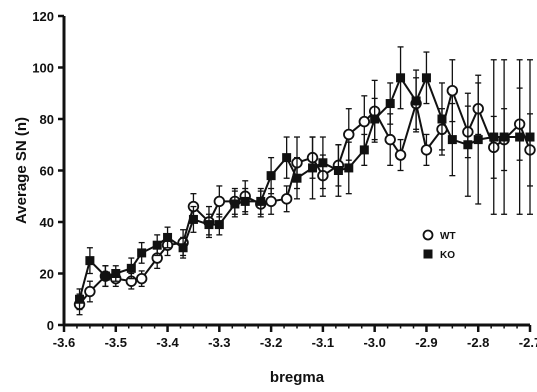 The height and width of the screenshot is (392, 537). Describe the element at coordinates (50, 325) in the screenshot. I see `y-tick-label: 0` at that location.